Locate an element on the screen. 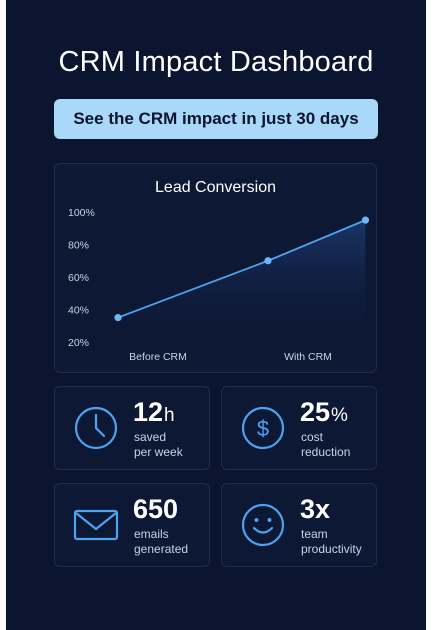 The height and width of the screenshot is (630, 432). series-area is located at coordinates (242, 281).